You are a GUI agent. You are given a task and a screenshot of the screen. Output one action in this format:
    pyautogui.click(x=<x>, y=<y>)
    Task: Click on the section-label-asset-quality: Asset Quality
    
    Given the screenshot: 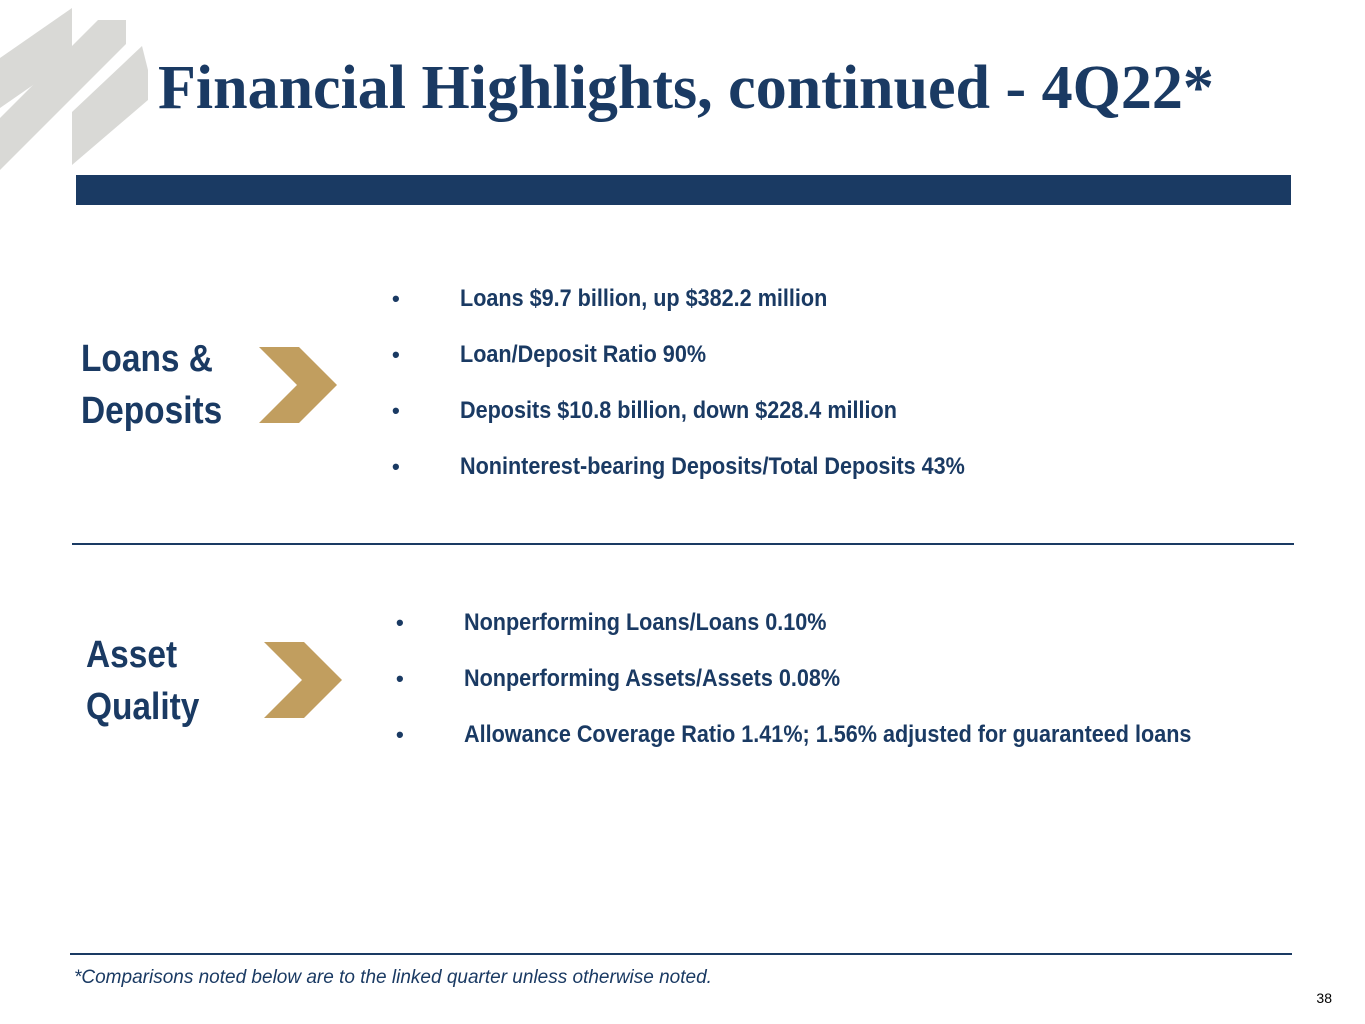 What is the action you would take?
    pyautogui.click(x=142, y=681)
    